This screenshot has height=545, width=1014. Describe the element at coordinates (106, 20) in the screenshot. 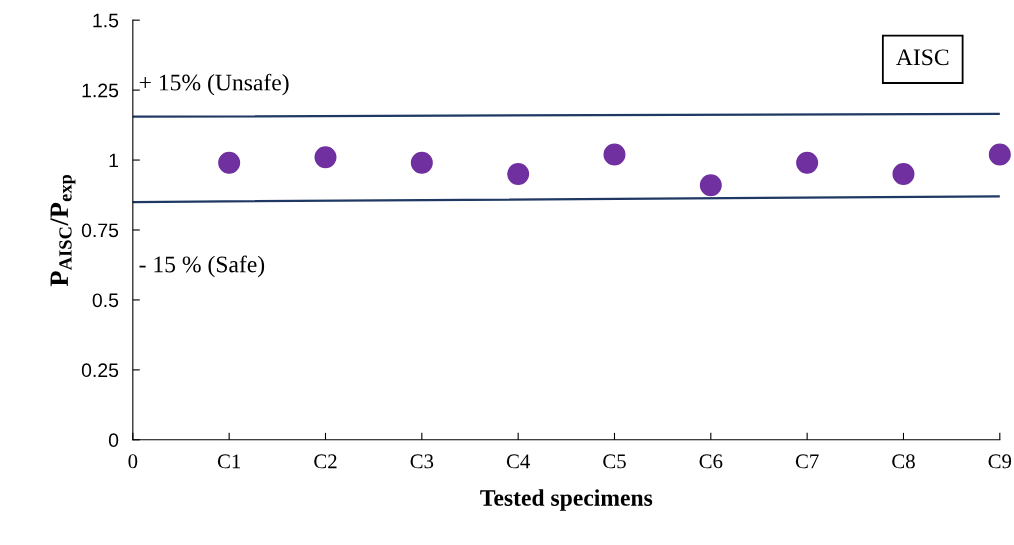

I see `y-tick-label: 1.5` at that location.